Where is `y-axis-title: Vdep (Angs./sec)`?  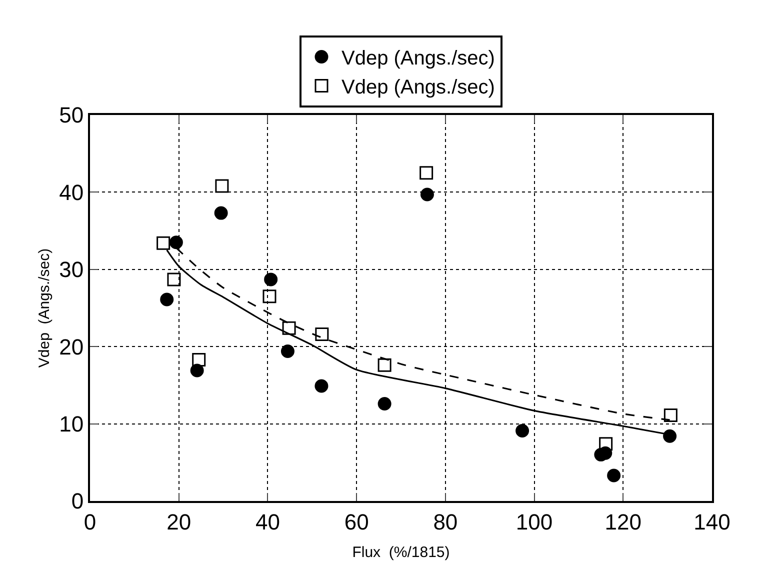 y-axis-title: Vdep (Angs./sec) is located at coordinates (44, 308).